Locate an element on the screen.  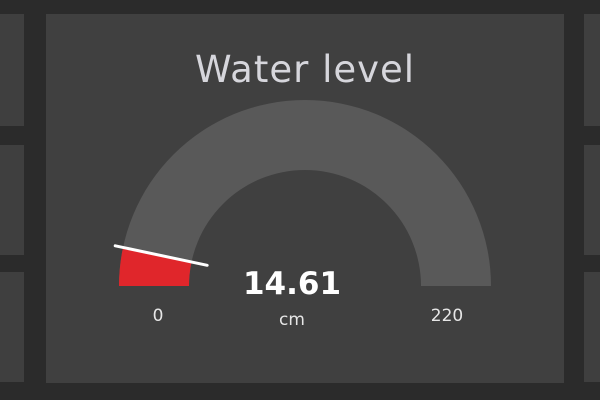
side-tile-left-bottom is located at coordinates (12, 327).